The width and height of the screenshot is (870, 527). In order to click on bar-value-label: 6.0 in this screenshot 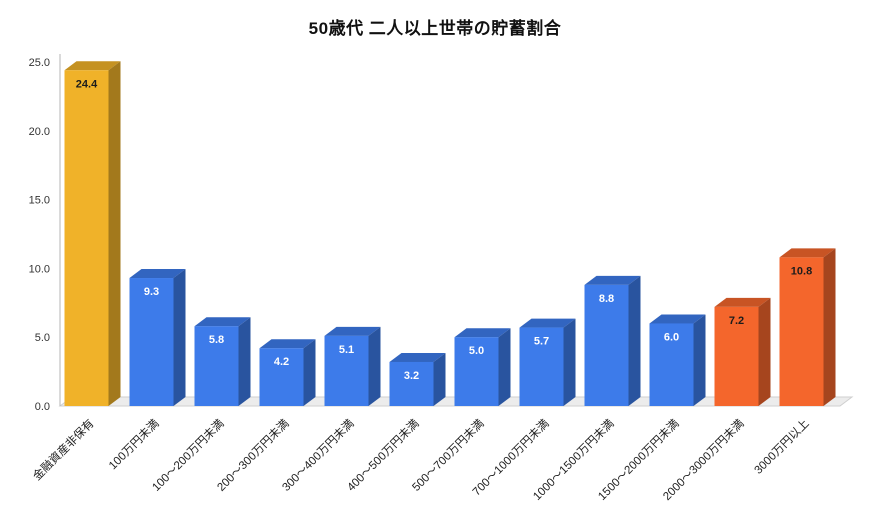, I will do `click(671, 337)`.